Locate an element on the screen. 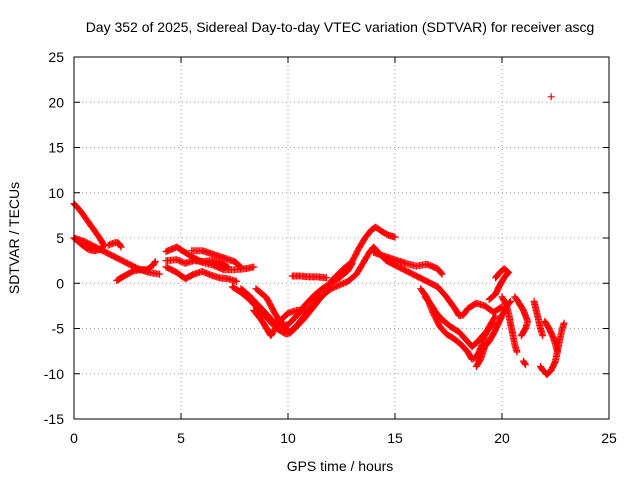 The height and width of the screenshot is (480, 640). series-track-x is located at coordinates (552, 349).